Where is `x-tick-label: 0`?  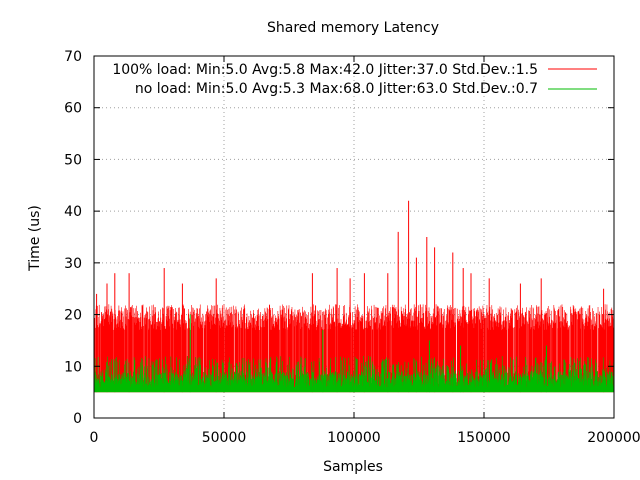 x-tick-label: 0 is located at coordinates (94, 438).